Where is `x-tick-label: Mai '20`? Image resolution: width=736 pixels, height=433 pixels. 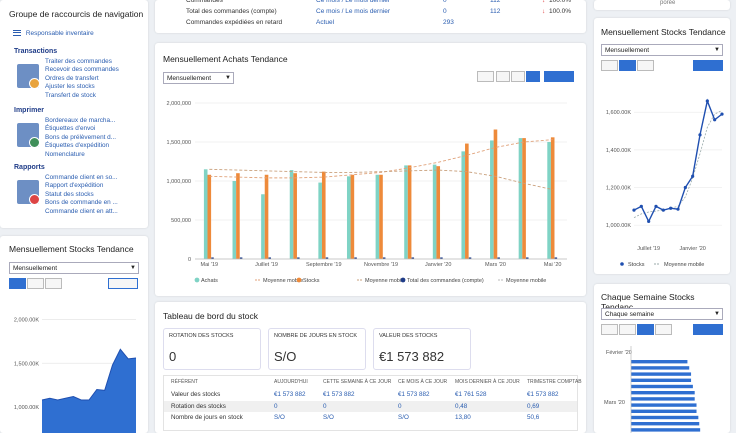
x-tick-label: Mai '20 is located at coordinates (553, 265).